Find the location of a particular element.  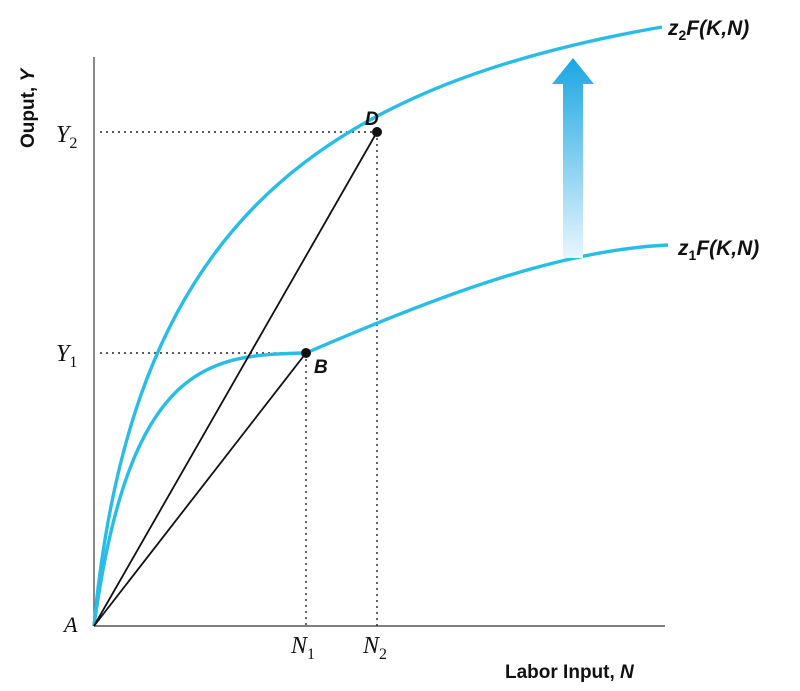

point-d-marker is located at coordinates (377, 132).